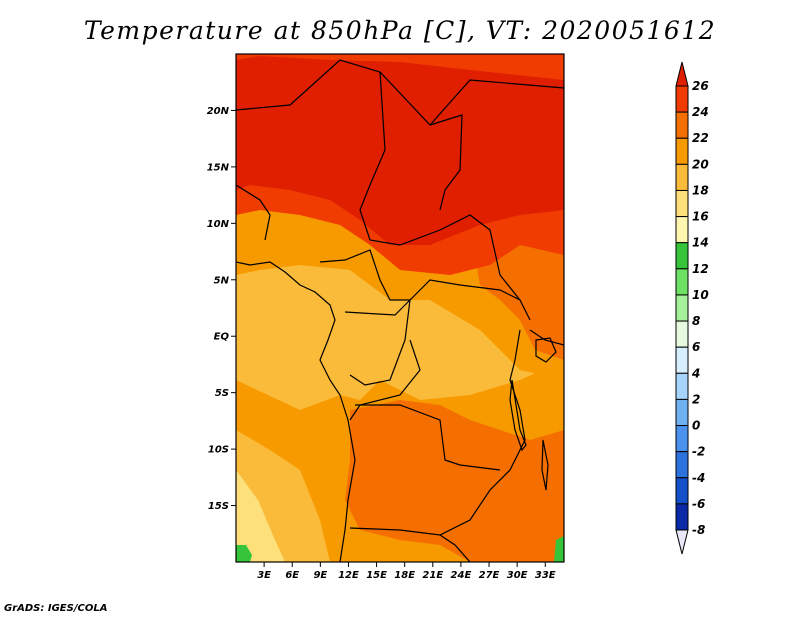 The height and width of the screenshot is (618, 800). Describe the element at coordinates (56, 608) in the screenshot. I see `grads-credit: GrADS: IGES/COLA` at that location.